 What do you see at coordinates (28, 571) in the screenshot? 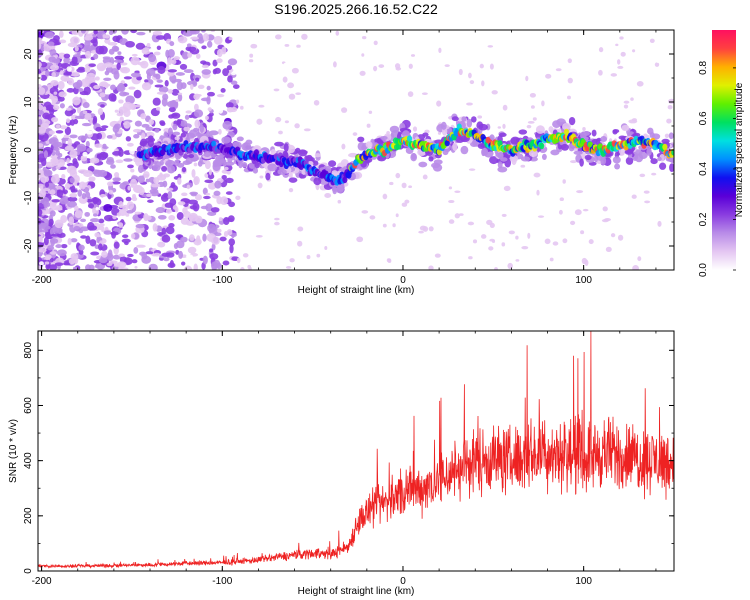
I see `y-tick-label: 0` at bounding box center [28, 571].